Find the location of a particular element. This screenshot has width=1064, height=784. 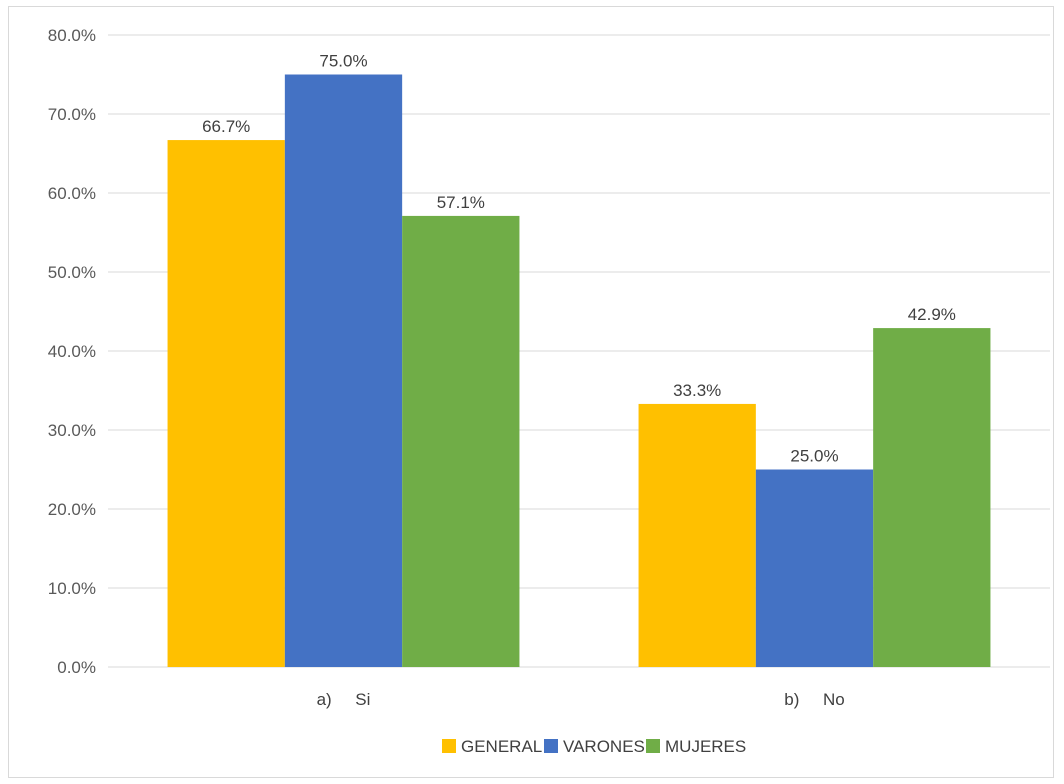

data-label: 42.9% is located at coordinates (932, 314).